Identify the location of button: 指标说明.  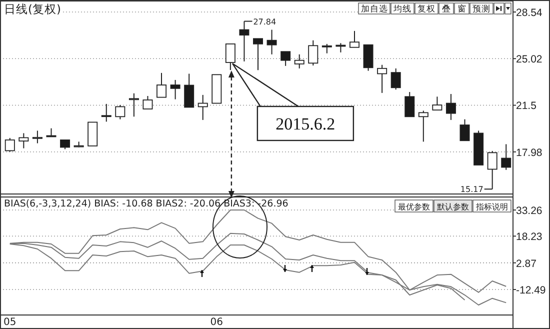
(492, 206).